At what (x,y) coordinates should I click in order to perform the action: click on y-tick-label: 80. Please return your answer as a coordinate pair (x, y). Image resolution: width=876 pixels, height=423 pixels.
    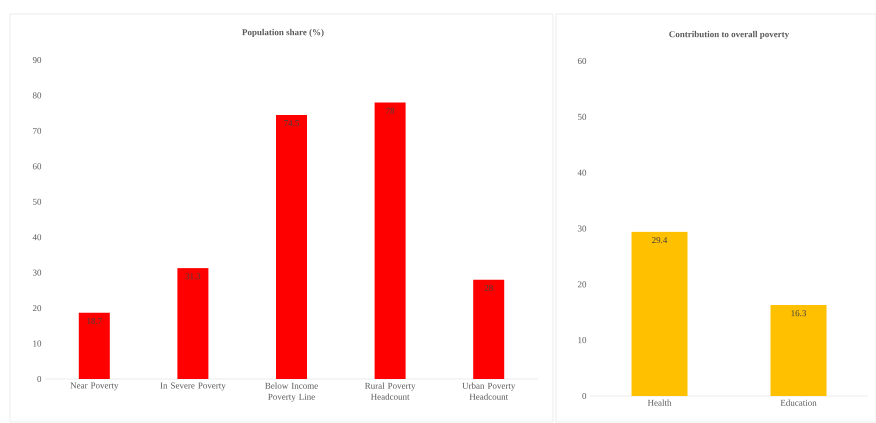
    Looking at the image, I should click on (37, 95).